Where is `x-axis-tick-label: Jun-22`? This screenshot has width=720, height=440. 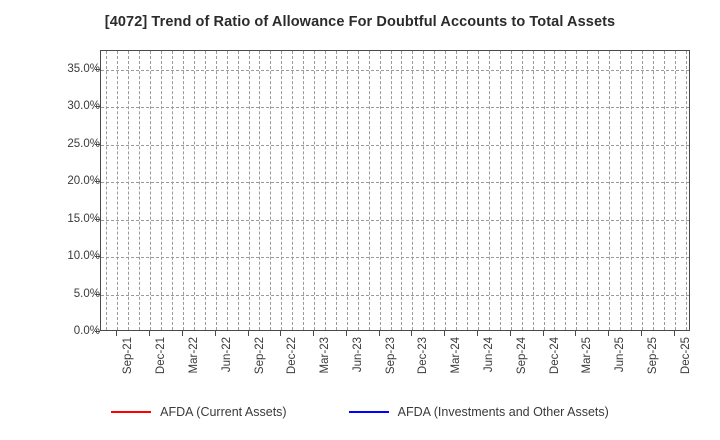 x-axis-tick-label: Jun-22 is located at coordinates (226, 355).